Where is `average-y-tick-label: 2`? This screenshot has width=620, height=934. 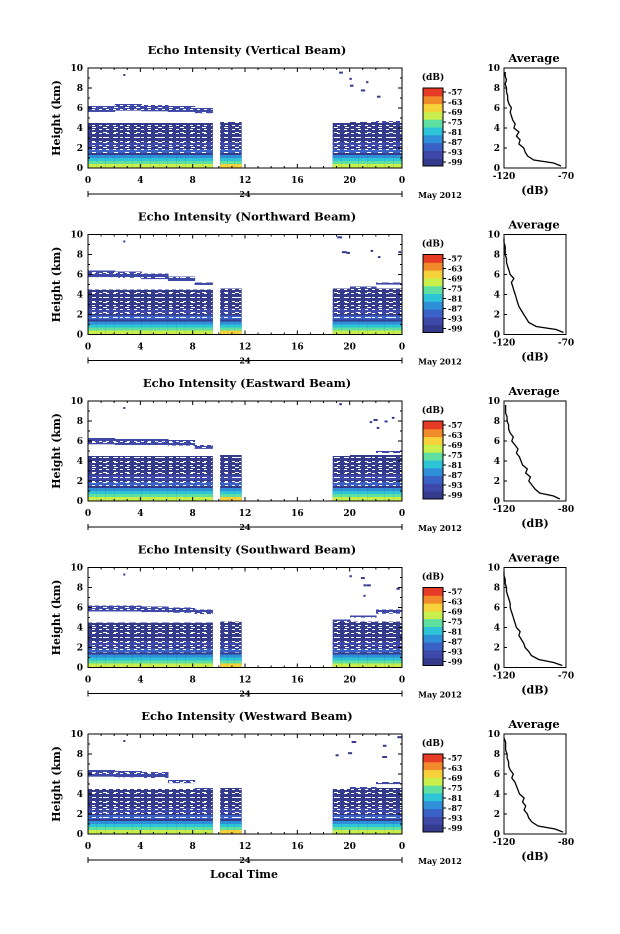 average-y-tick-label: 2 is located at coordinates (497, 815).